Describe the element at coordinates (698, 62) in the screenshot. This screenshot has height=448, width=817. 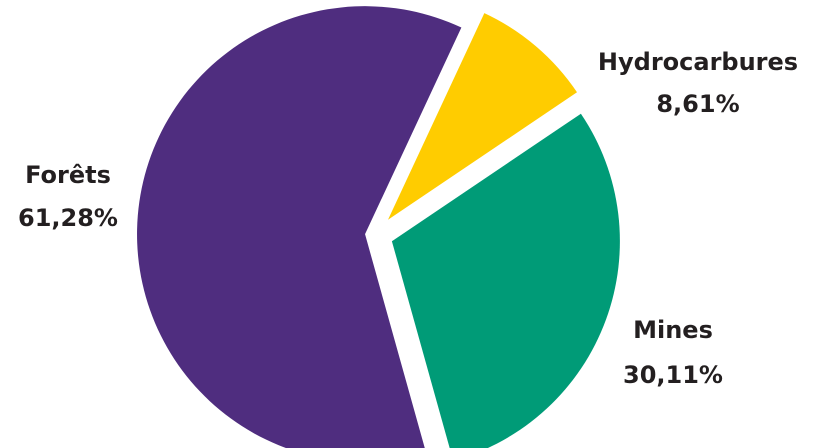
I see `label-hydrocarbures-name: Hydrocarbures` at that location.